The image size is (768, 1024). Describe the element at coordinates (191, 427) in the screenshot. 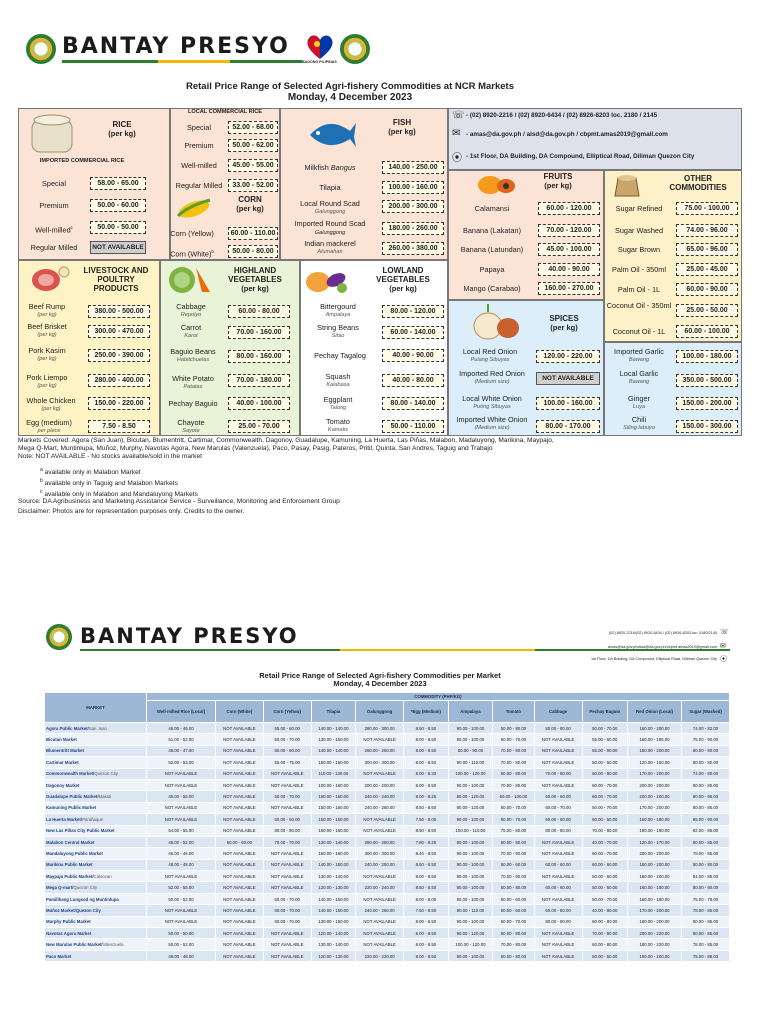

I see `highland-chayote-label: Chayote Sayote` at that location.